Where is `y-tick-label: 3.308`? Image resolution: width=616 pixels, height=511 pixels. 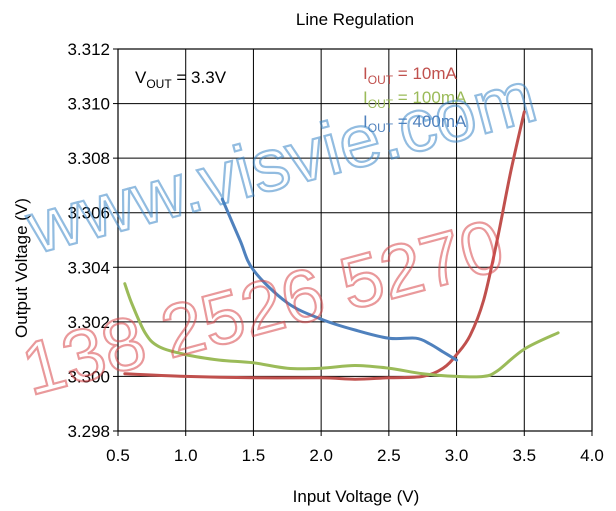
y-tick-label: 3.308 is located at coordinates (88, 158).